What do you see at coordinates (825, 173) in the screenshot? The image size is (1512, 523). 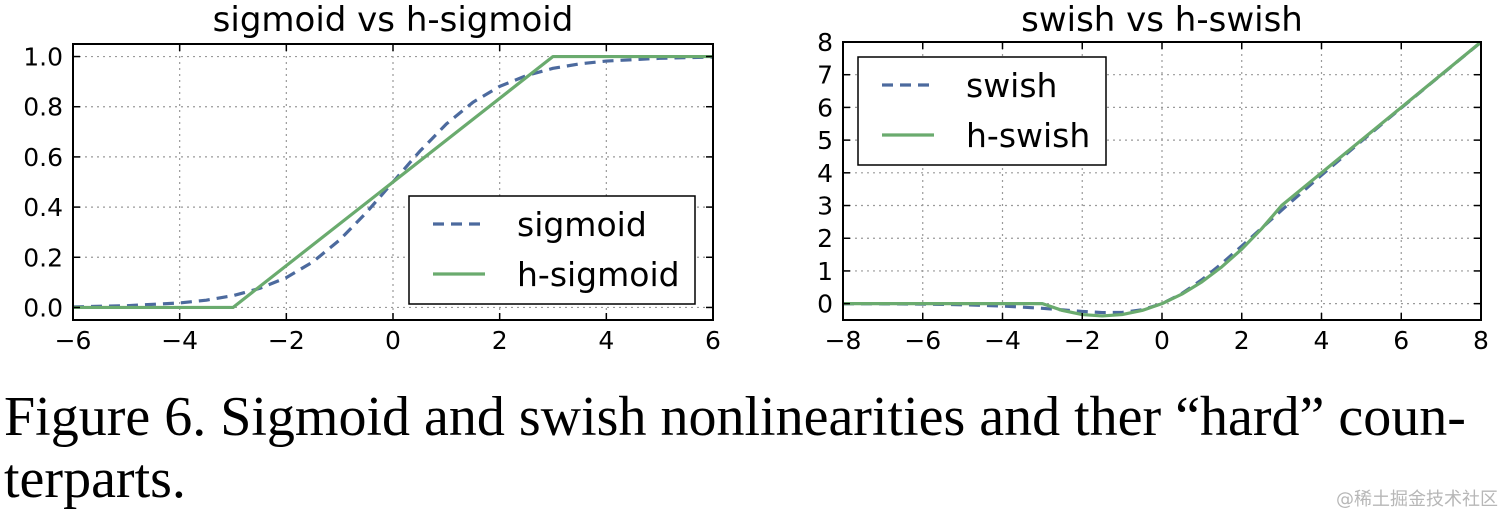 I see `y-tick-label: 4` at bounding box center [825, 173].